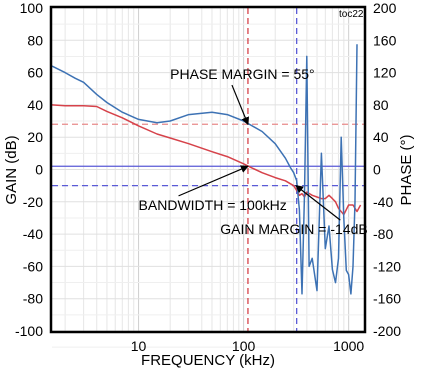 The image size is (421, 376). I want to click on right-tick-label: 120, so click(385, 73).